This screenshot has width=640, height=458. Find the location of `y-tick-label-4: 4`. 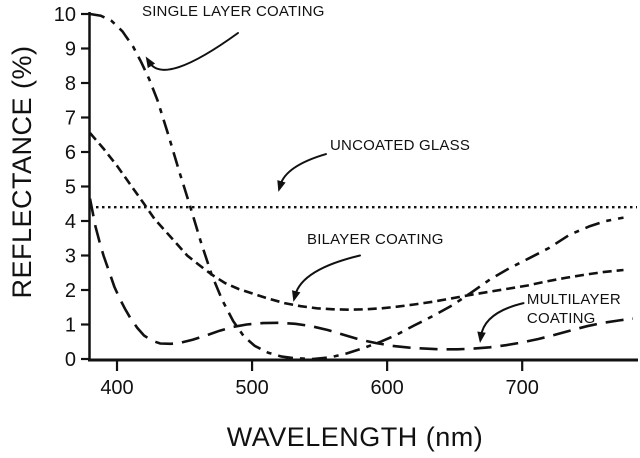

y-tick-label-4: 4 is located at coordinates (70, 222).